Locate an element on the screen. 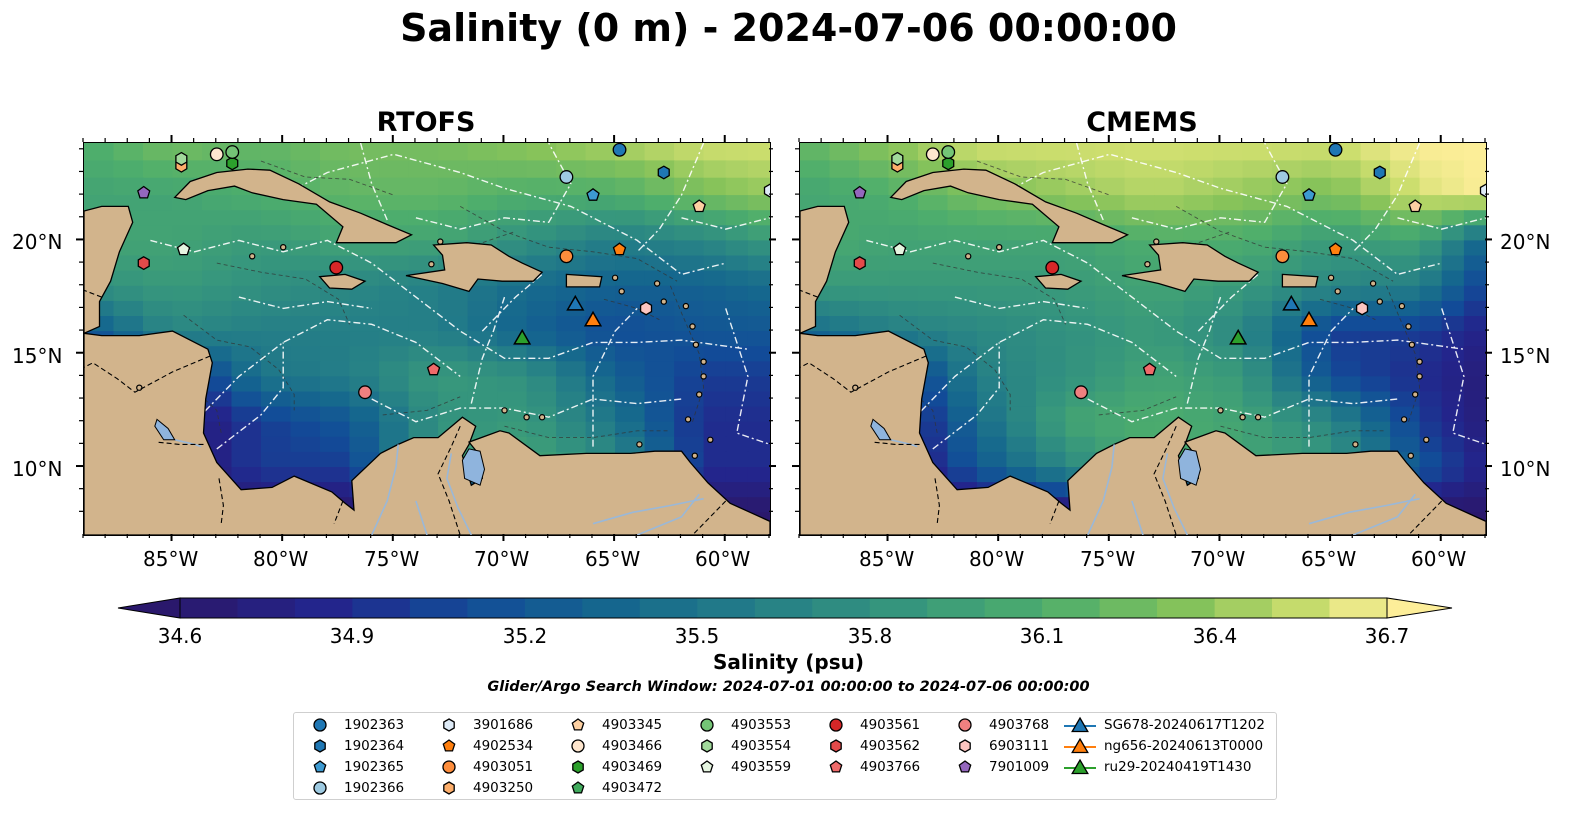  glider-marker is located at coordinates (1309, 318).